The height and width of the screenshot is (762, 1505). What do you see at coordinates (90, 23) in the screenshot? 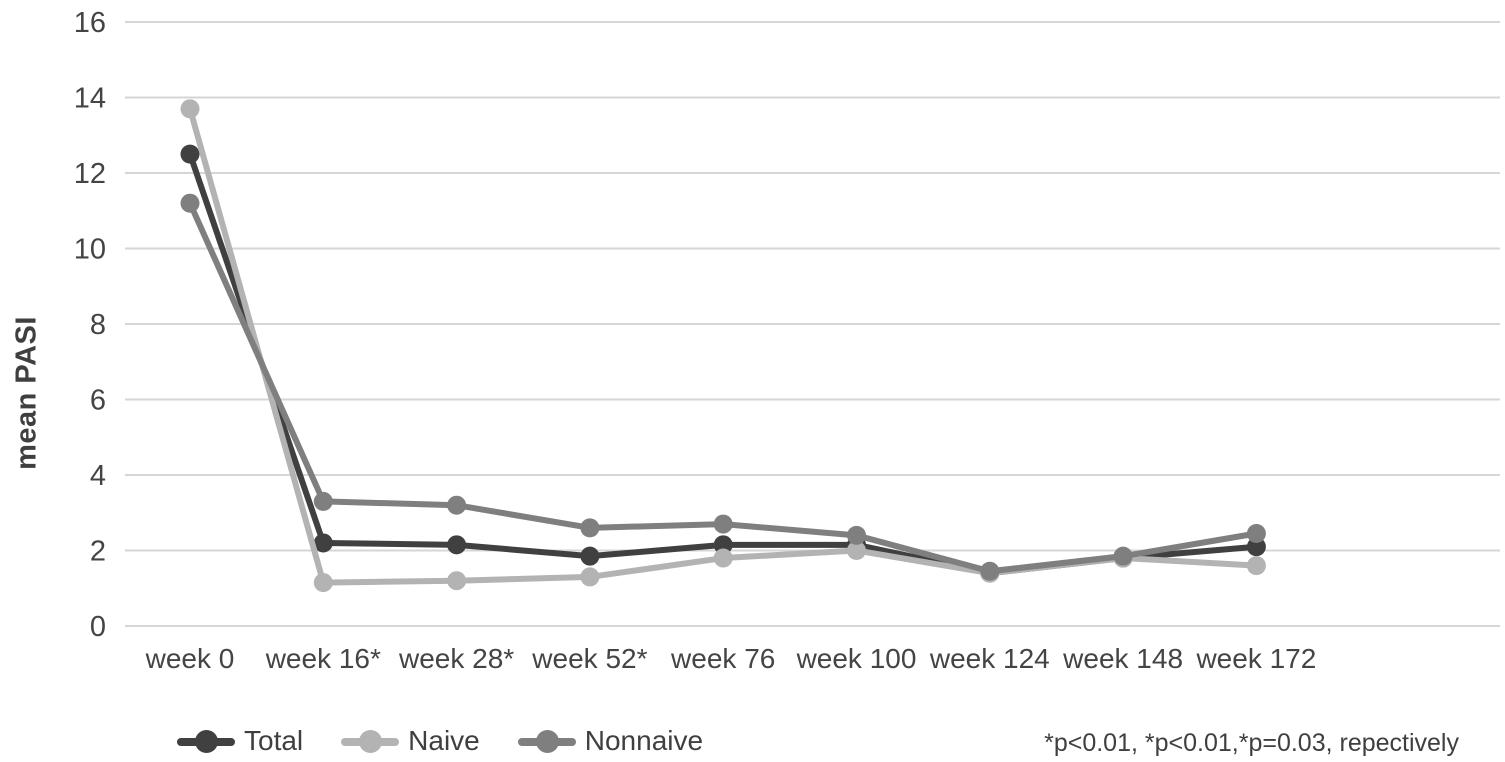
I see `y-tick-label: 16` at bounding box center [90, 23].